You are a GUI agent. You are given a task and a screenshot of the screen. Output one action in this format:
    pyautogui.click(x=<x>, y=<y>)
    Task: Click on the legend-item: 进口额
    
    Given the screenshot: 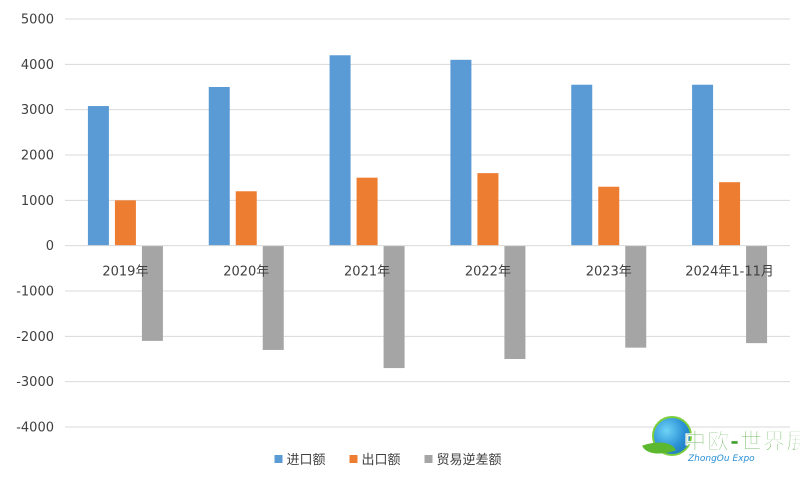 What is the action you would take?
    pyautogui.click(x=300, y=460)
    